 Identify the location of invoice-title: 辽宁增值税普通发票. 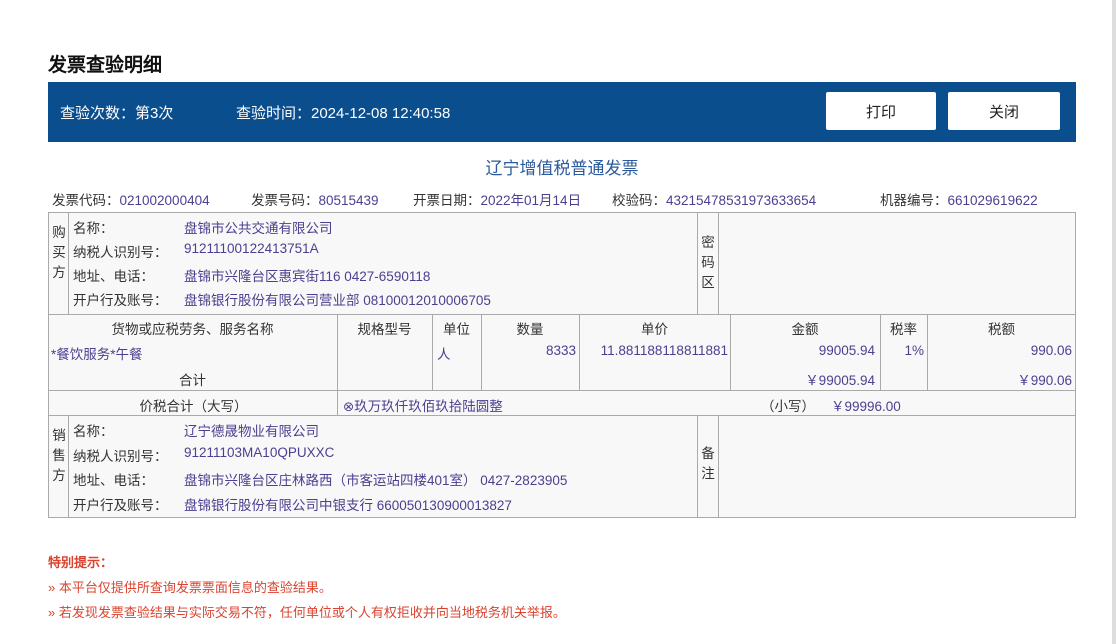
(562, 168).